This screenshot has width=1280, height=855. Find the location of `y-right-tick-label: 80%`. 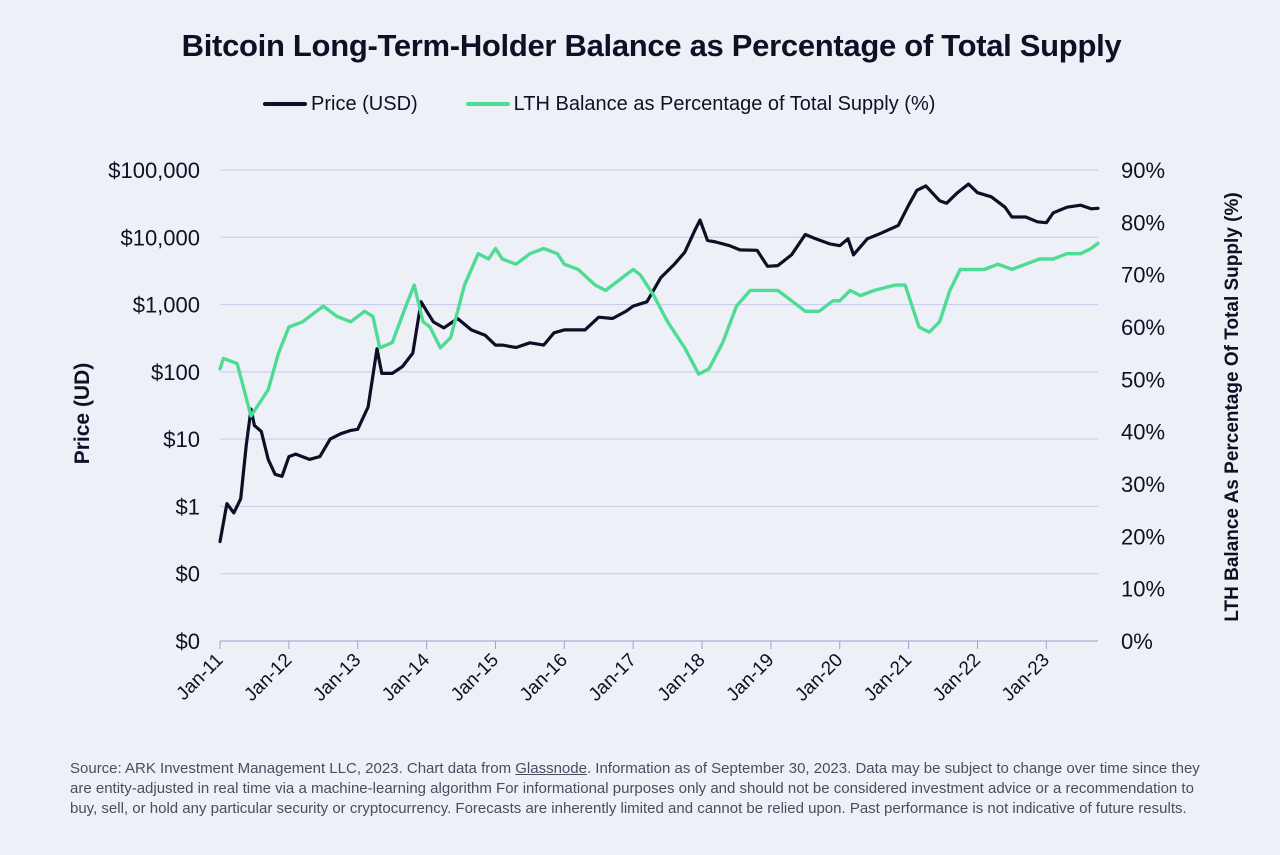

y-right-tick-label: 80% is located at coordinates (1143, 222).